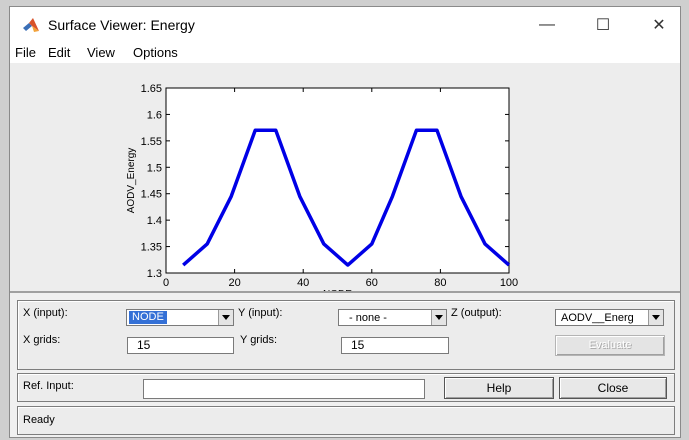 The width and height of the screenshot is (689, 440). What do you see at coordinates (155, 52) in the screenshot?
I see `menu-options: Options` at bounding box center [155, 52].